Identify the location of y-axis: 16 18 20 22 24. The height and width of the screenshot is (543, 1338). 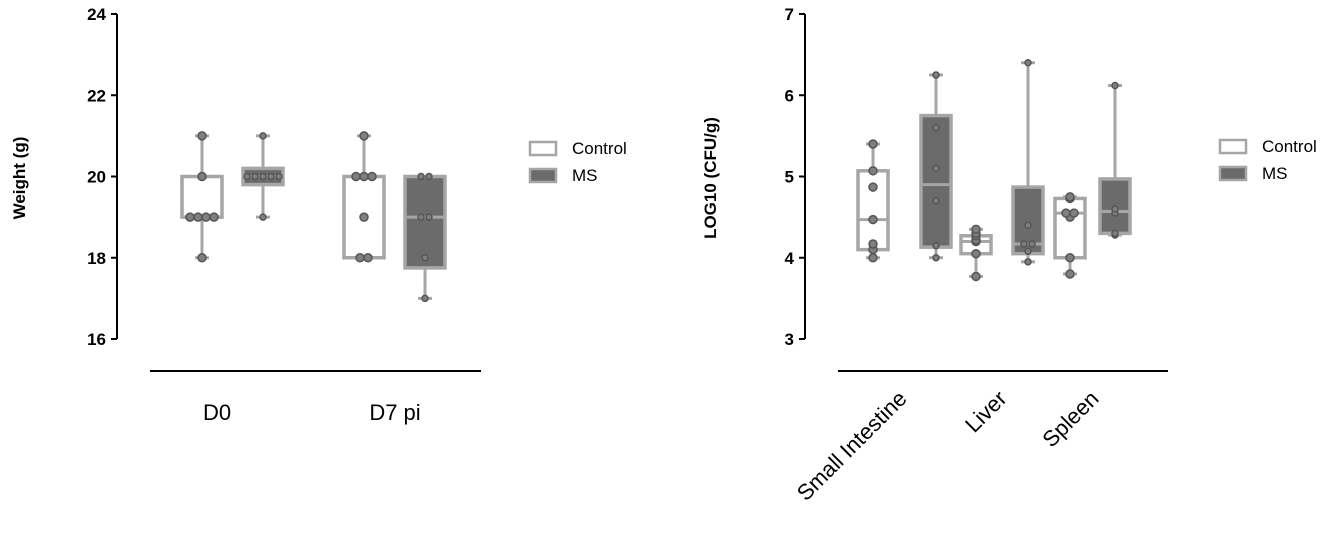
(102, 177).